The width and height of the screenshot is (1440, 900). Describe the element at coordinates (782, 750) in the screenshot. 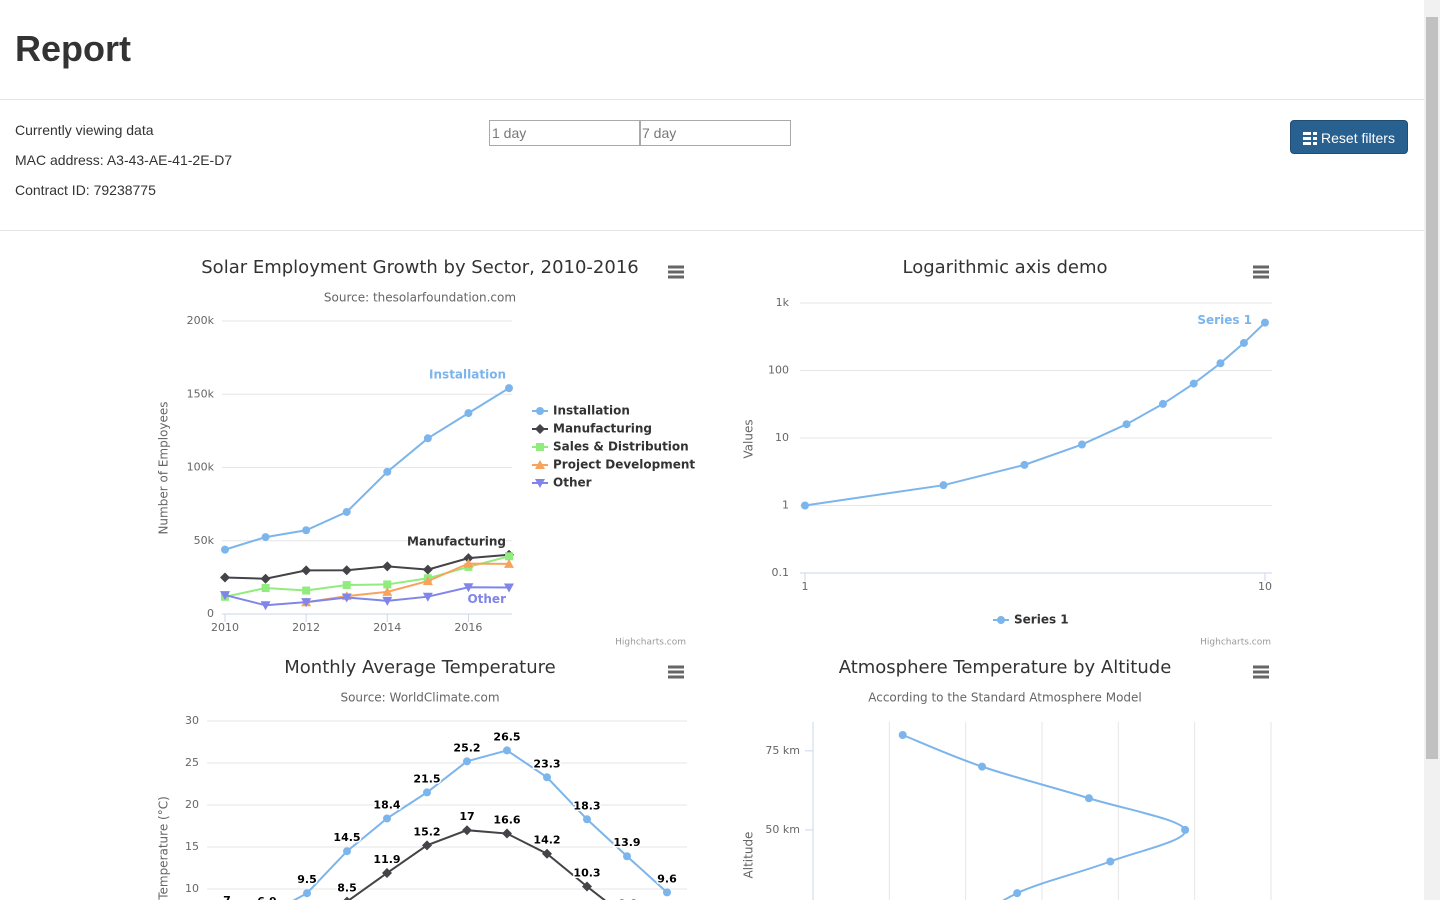

I see `x-tick-label: 75 km` at that location.